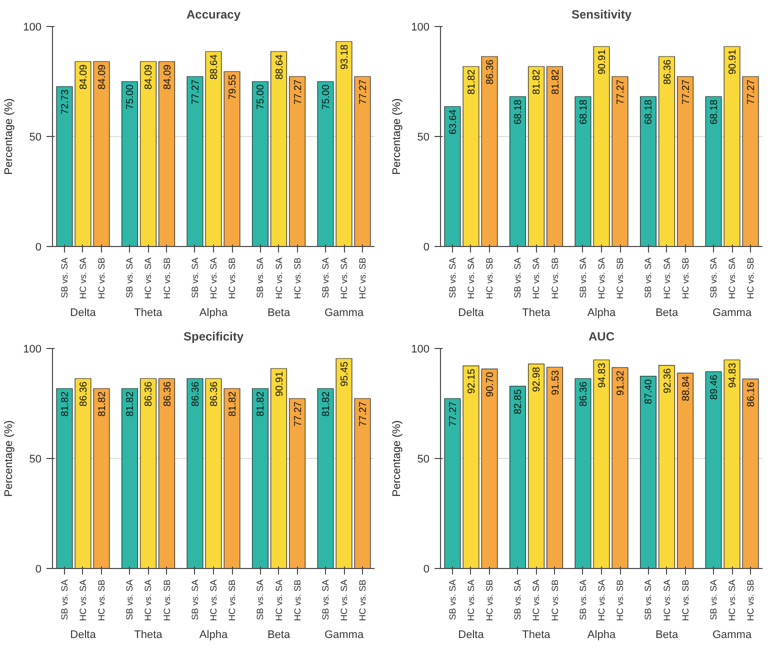  I want to click on x-tick-label: Gamma, so click(344, 313).